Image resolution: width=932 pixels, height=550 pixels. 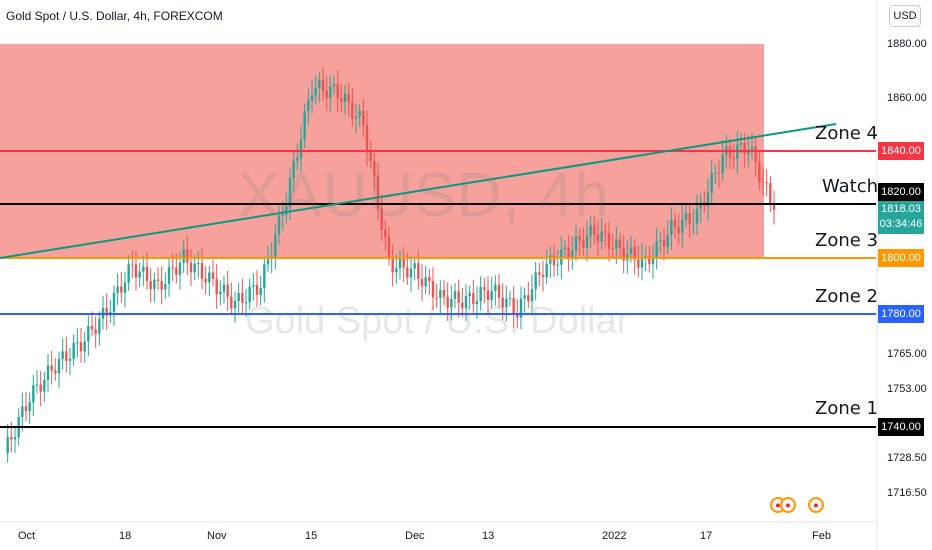 I want to click on current-price-tag: 1818.03 03:34:46, so click(x=901, y=217).